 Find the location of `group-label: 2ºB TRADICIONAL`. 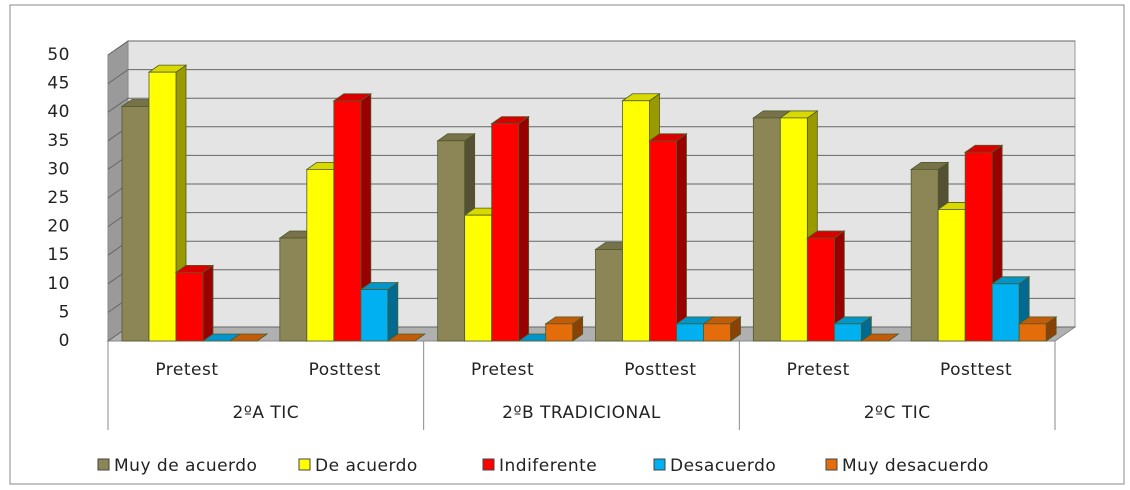

group-label: 2ºB TRADICIONAL is located at coordinates (581, 413).